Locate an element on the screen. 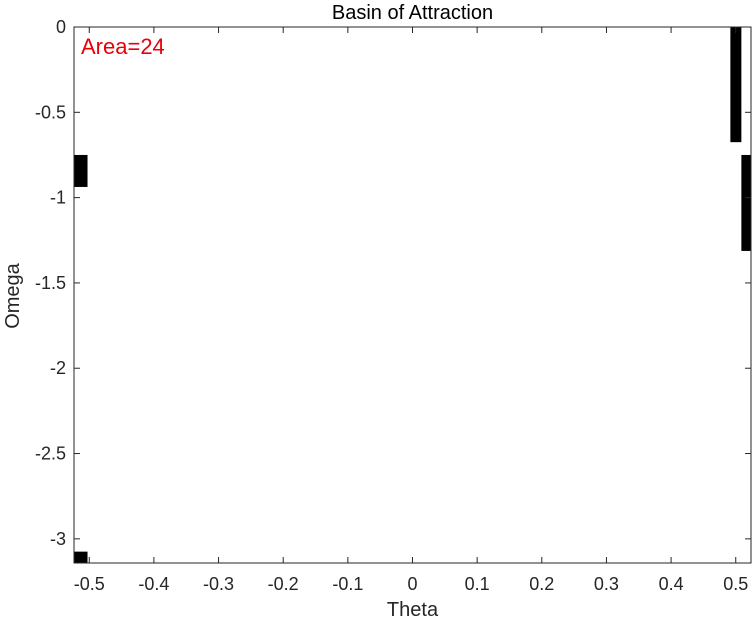 The height and width of the screenshot is (620, 755). x-tick-label: -0.5 is located at coordinates (89, 584).